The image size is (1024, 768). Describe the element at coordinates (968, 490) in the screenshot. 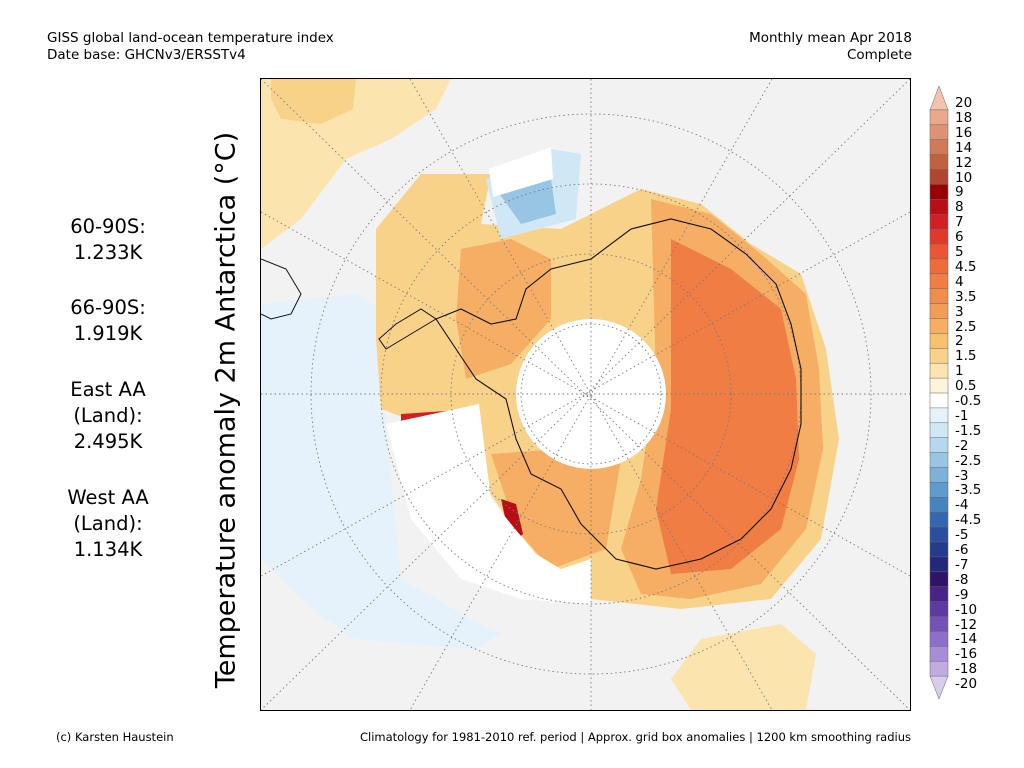

I see `colorbar-tick-label: -3.5` at that location.